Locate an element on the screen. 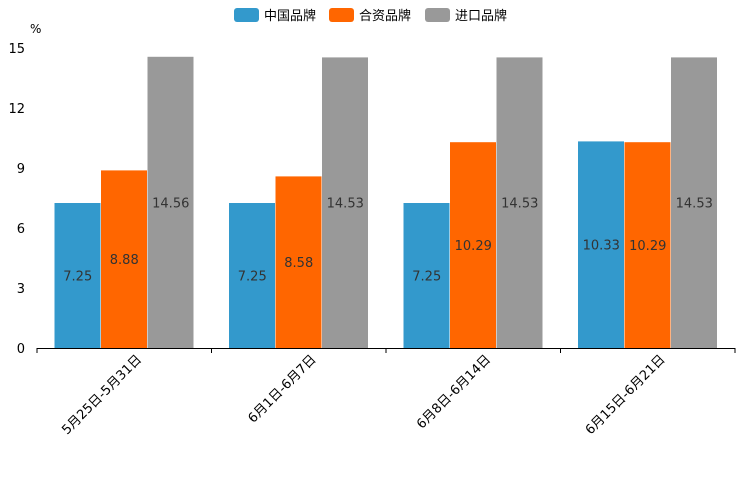  y-tick-label: 3 is located at coordinates (21, 289).